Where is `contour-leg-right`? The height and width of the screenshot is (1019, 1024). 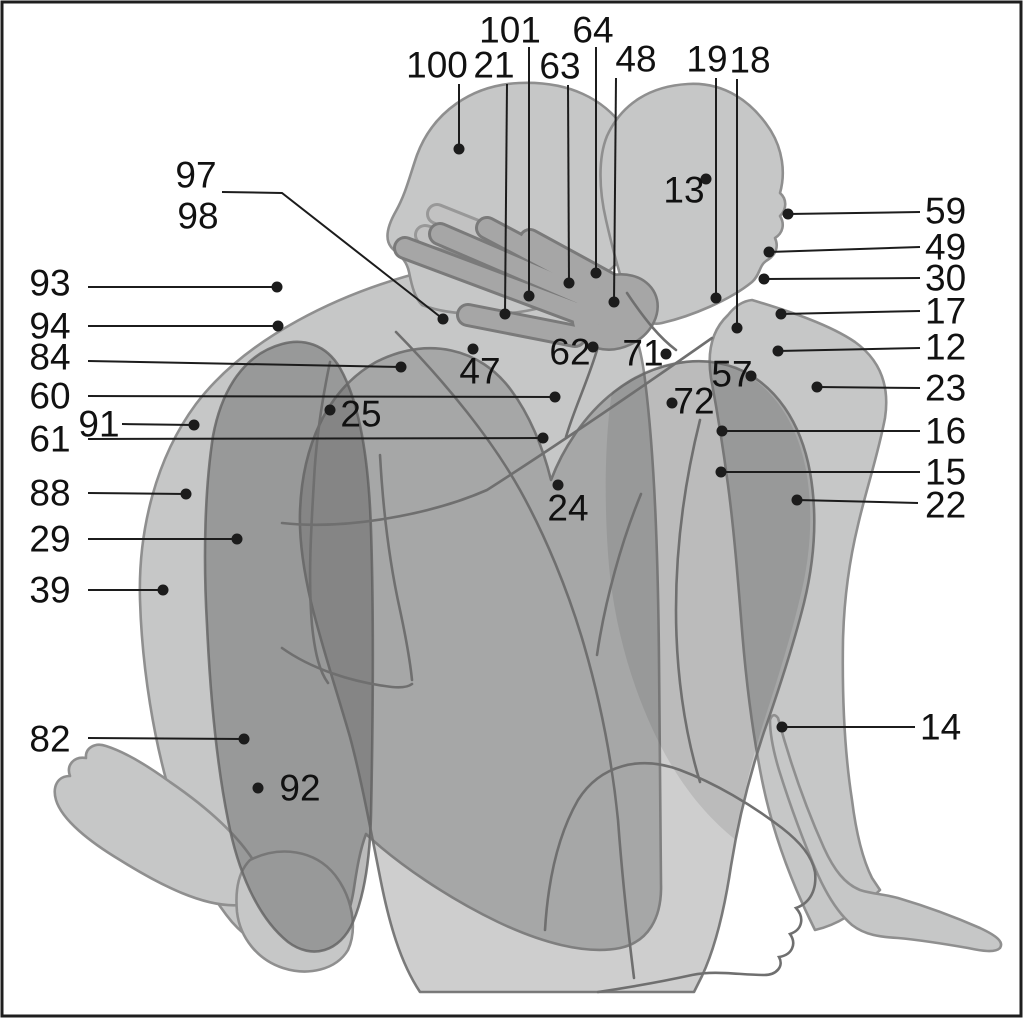
contour-leg-right is located at coordinates (688, 601).